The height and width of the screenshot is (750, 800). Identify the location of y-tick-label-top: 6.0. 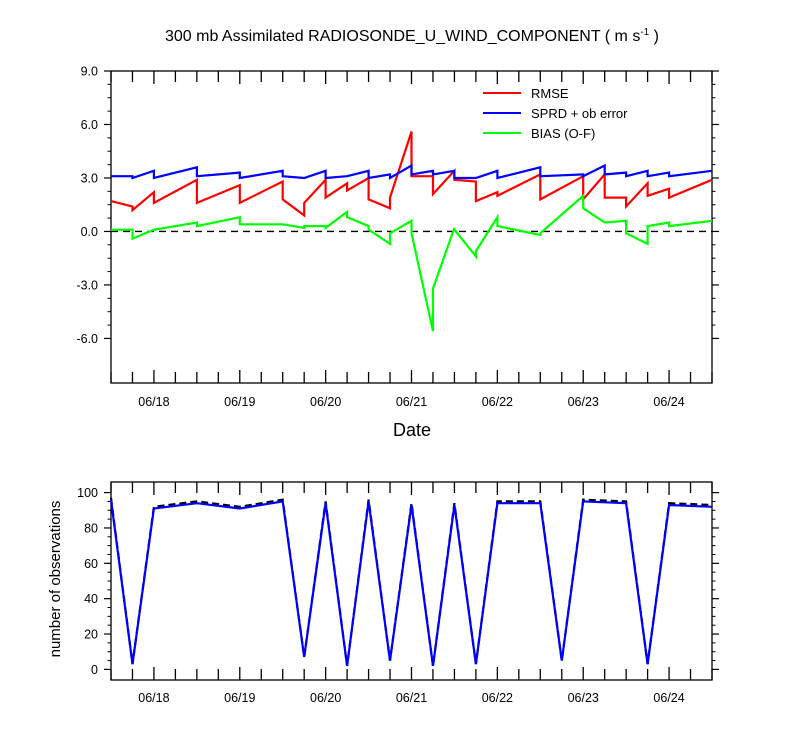
(89, 125).